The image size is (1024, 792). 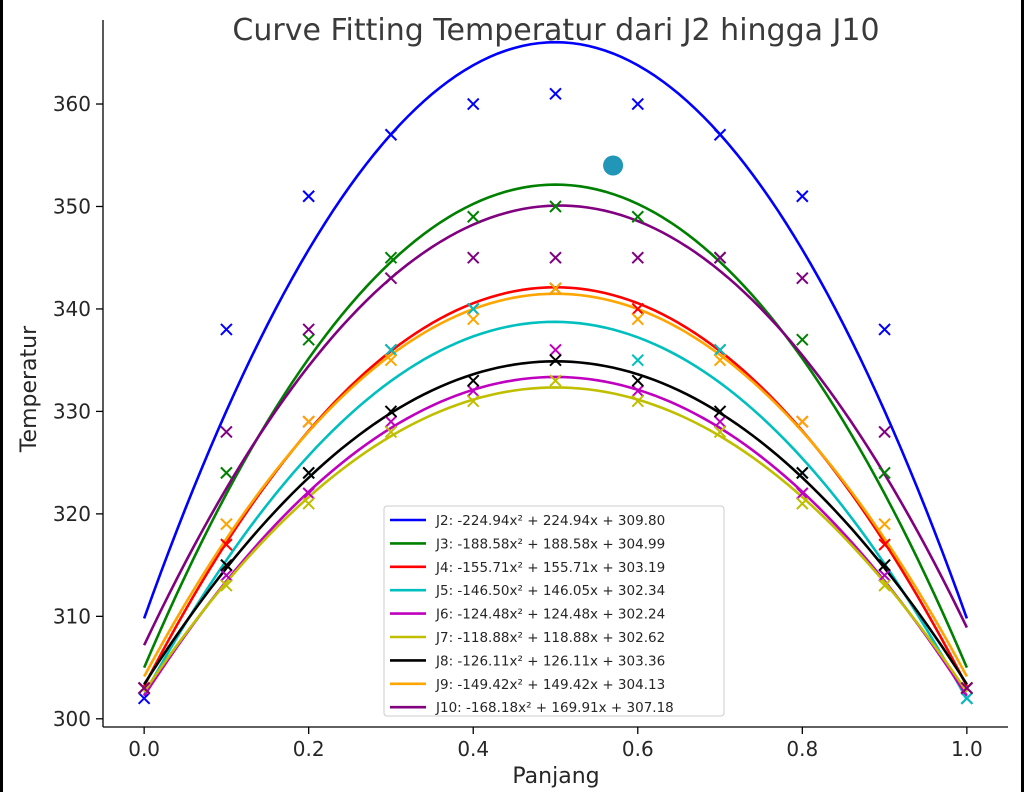 What do you see at coordinates (1022, 396) in the screenshot?
I see `right-edge-border` at bounding box center [1022, 396].